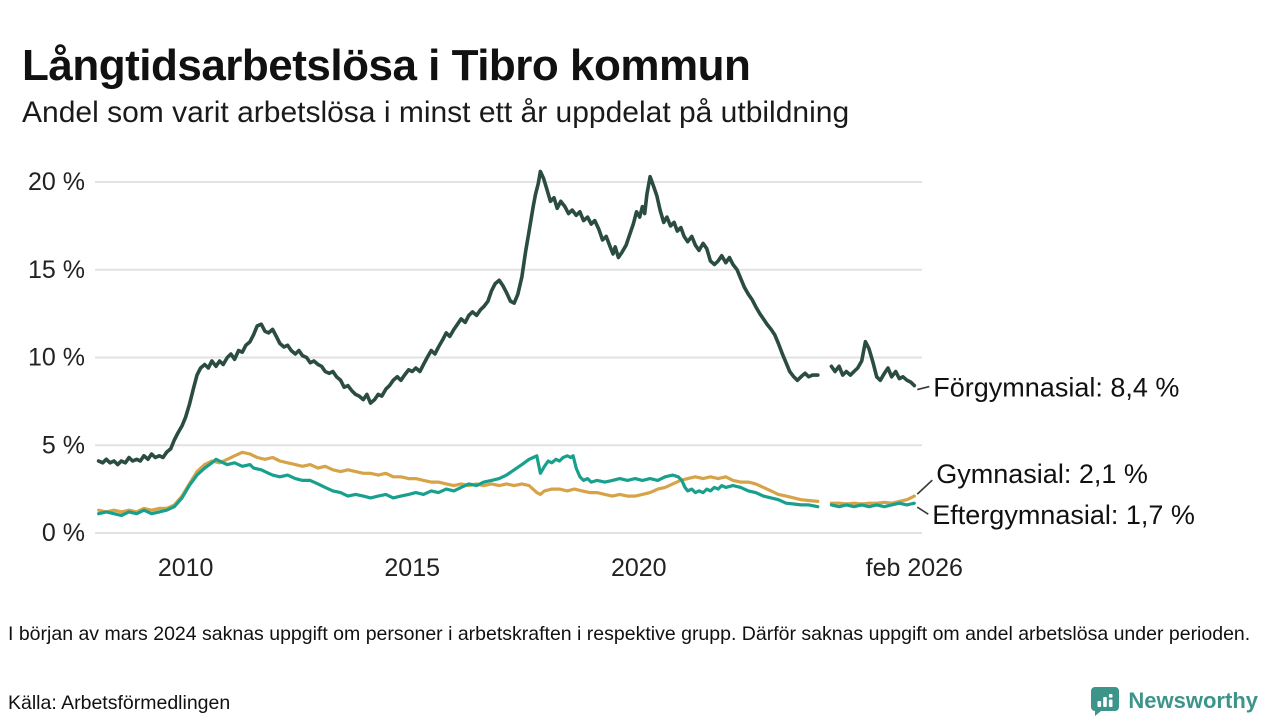  I want to click on source-credit: Källa: Arbetsförmedlingen, so click(119, 703).